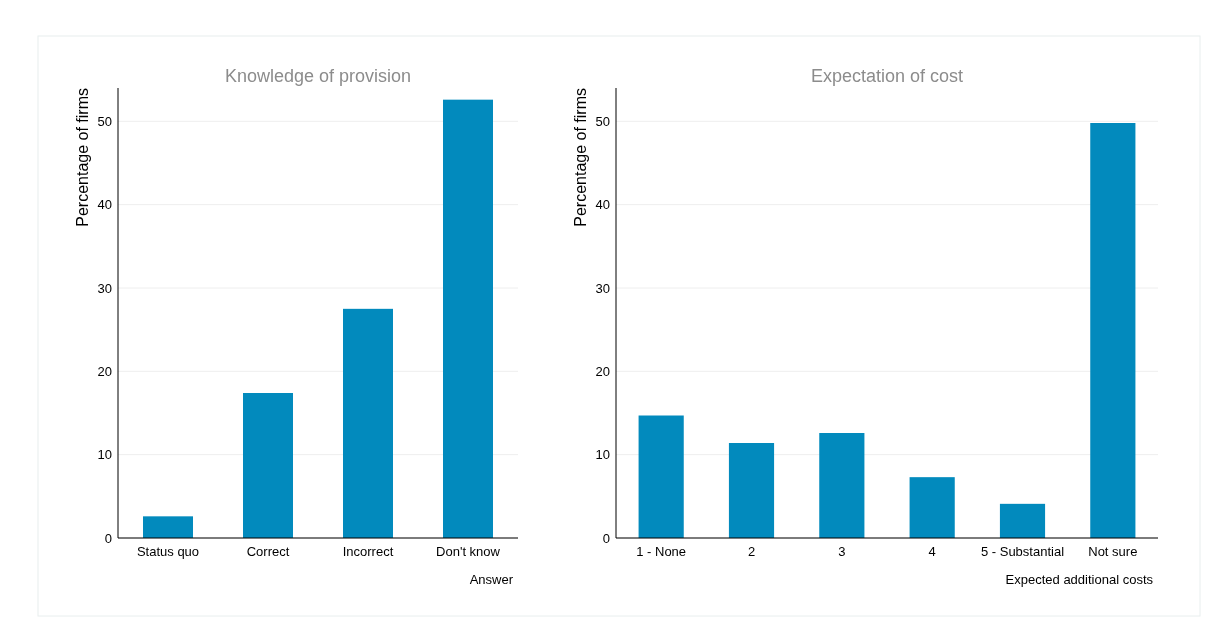 The image size is (1210, 628). What do you see at coordinates (842, 551) in the screenshot?
I see `x-tick-label: 3` at bounding box center [842, 551].